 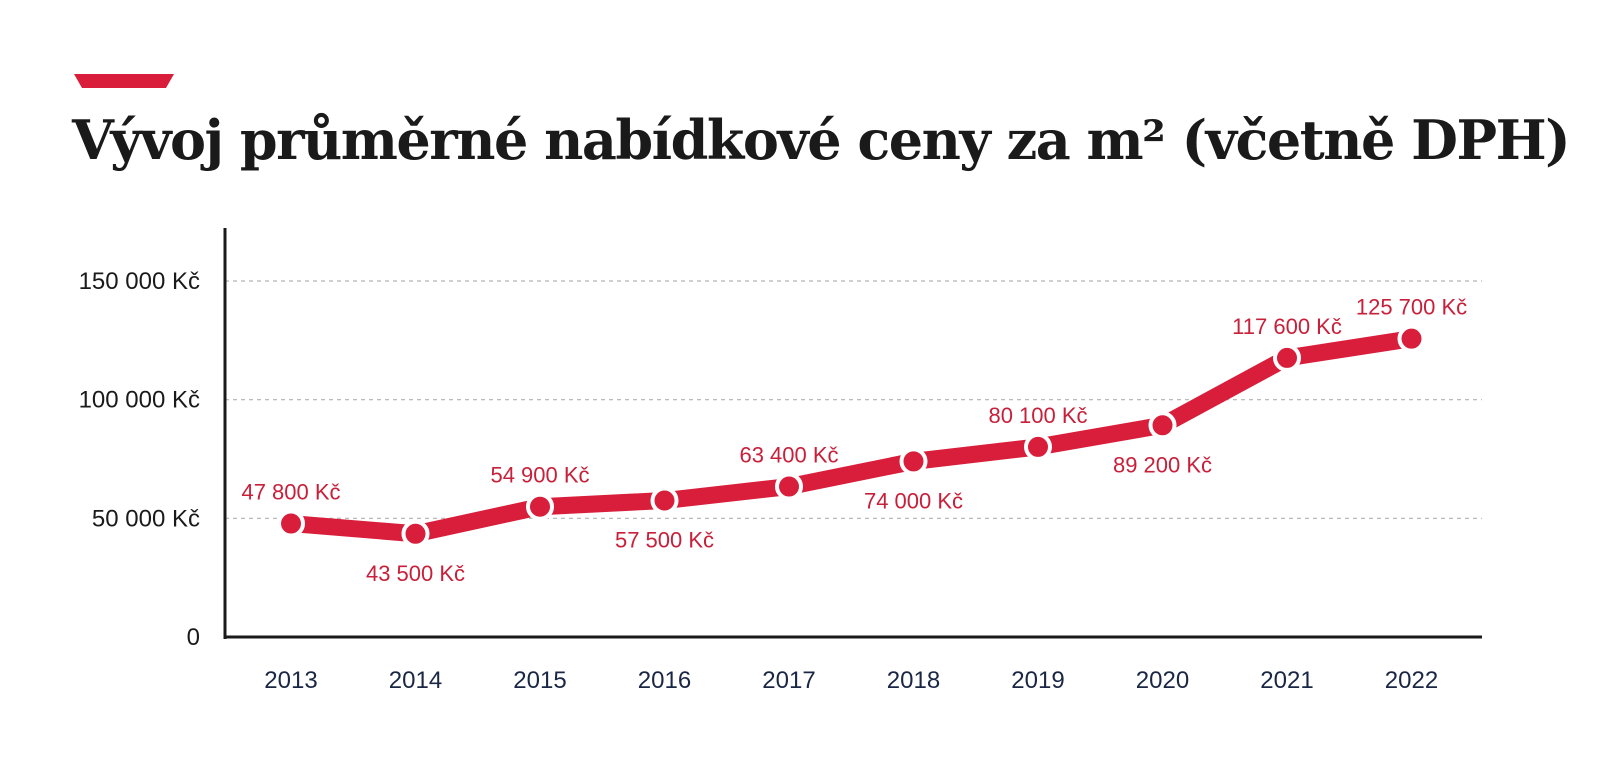 I want to click on x-tick-label: 2019, so click(x=1037, y=680).